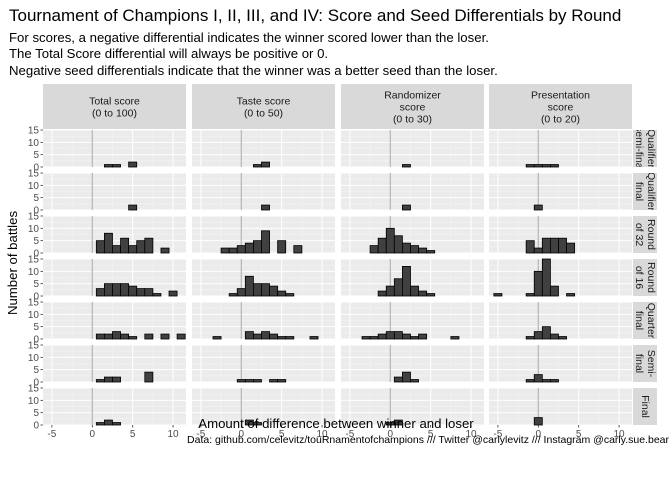  I want to click on row-strip: Semi-final, so click(645, 363).